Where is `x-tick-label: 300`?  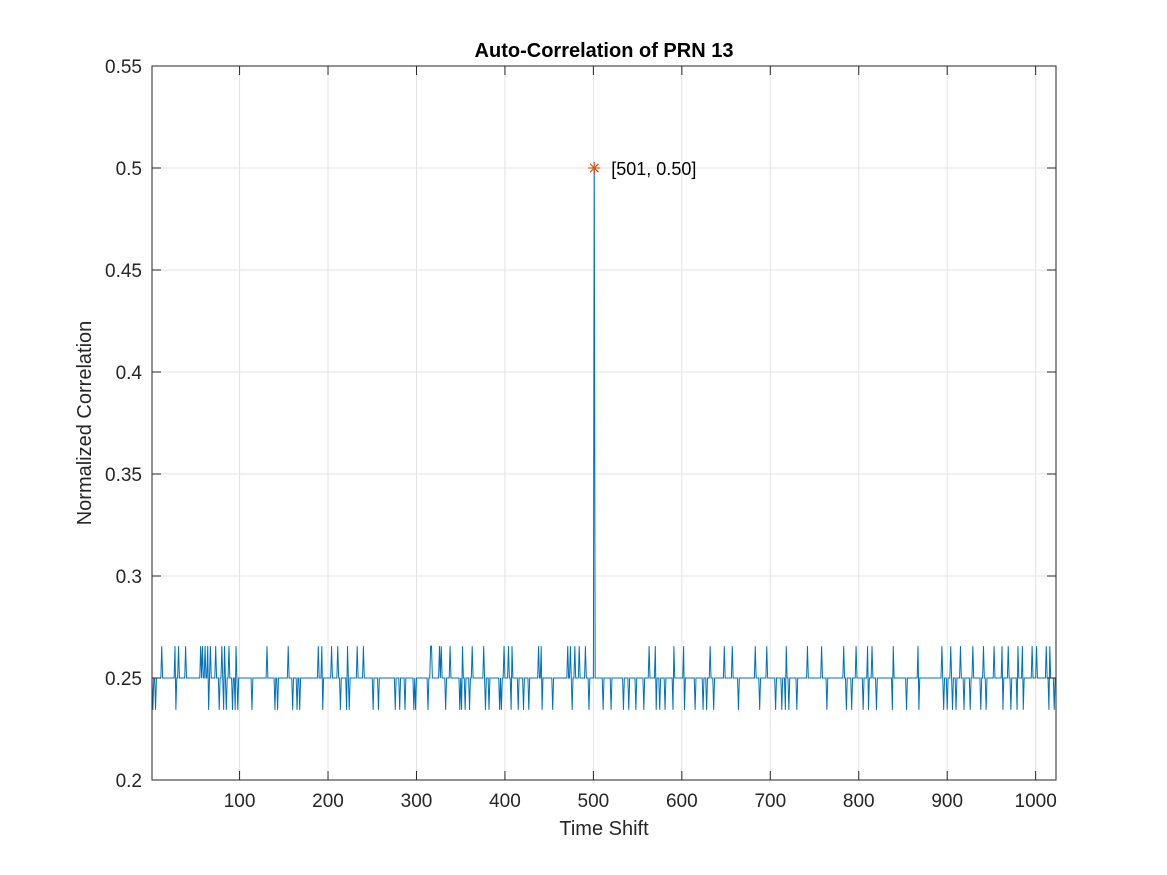
x-tick-label: 300 is located at coordinates (417, 801).